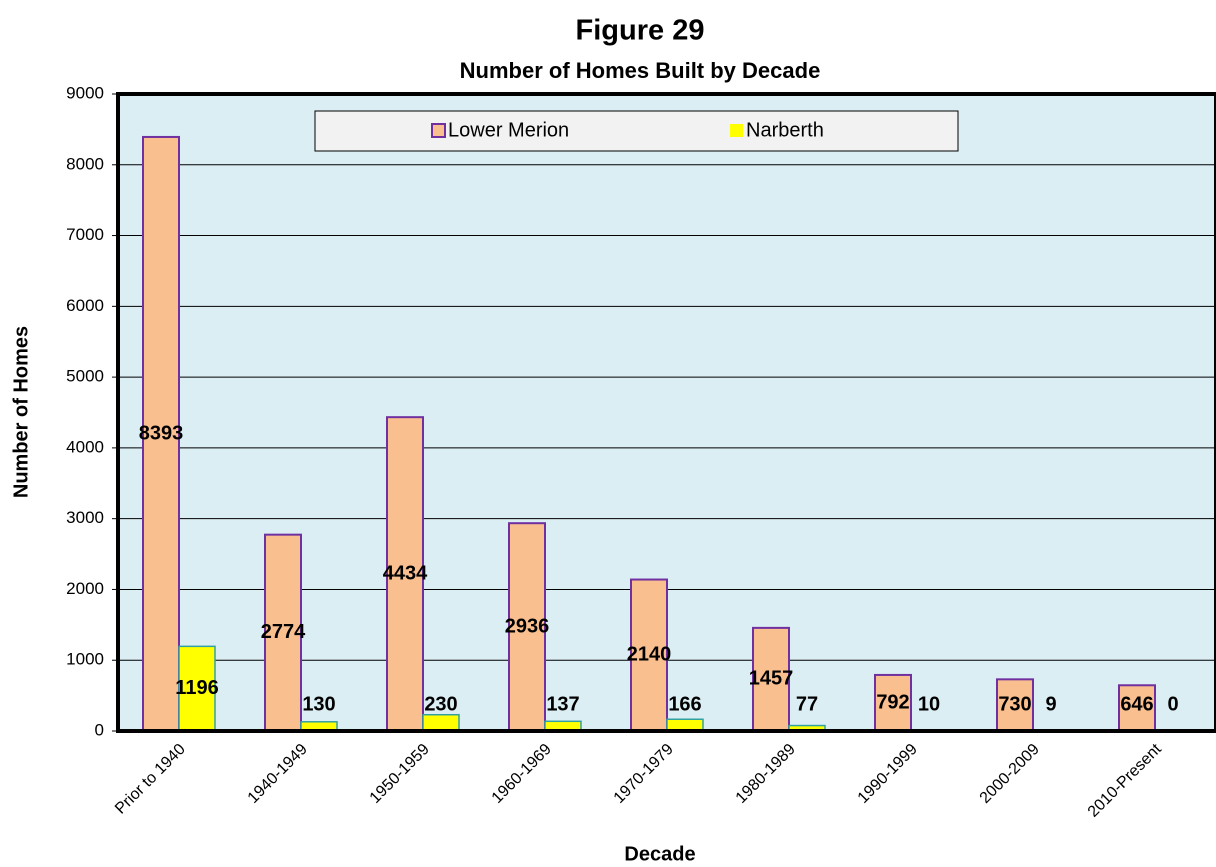 This screenshot has height=867, width=1216. Describe the element at coordinates (85, 376) in the screenshot. I see `y-tick-label: 5000` at that location.